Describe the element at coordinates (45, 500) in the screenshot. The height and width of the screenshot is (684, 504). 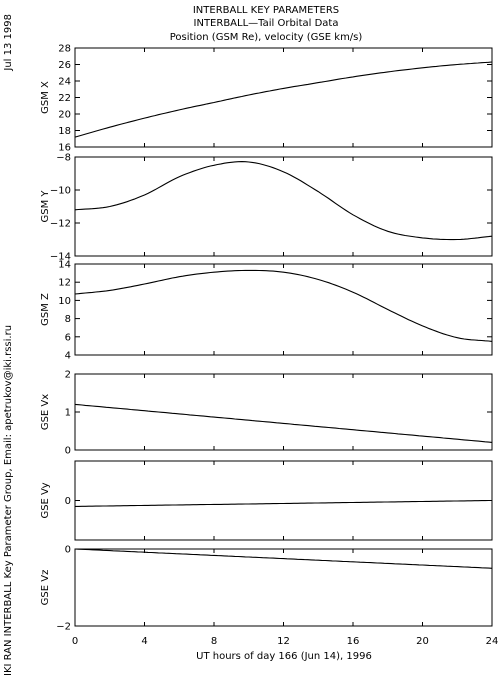
I see `y-axis-label: GSE Vy` at that location.